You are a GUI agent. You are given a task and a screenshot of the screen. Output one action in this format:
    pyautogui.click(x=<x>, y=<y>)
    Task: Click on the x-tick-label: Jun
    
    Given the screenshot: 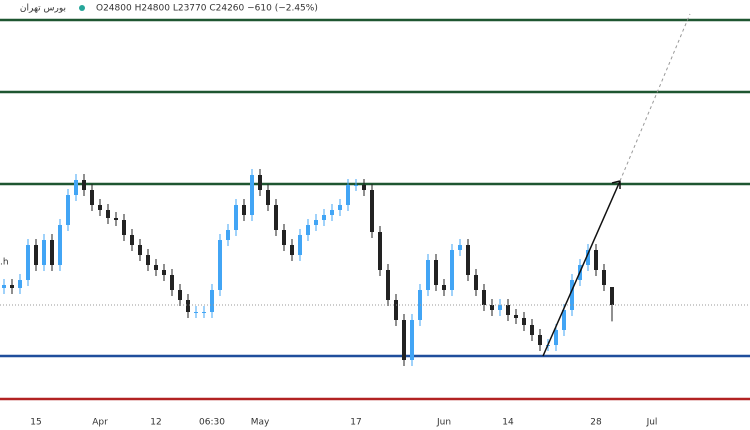 What is the action you would take?
    pyautogui.click(x=443, y=423)
    